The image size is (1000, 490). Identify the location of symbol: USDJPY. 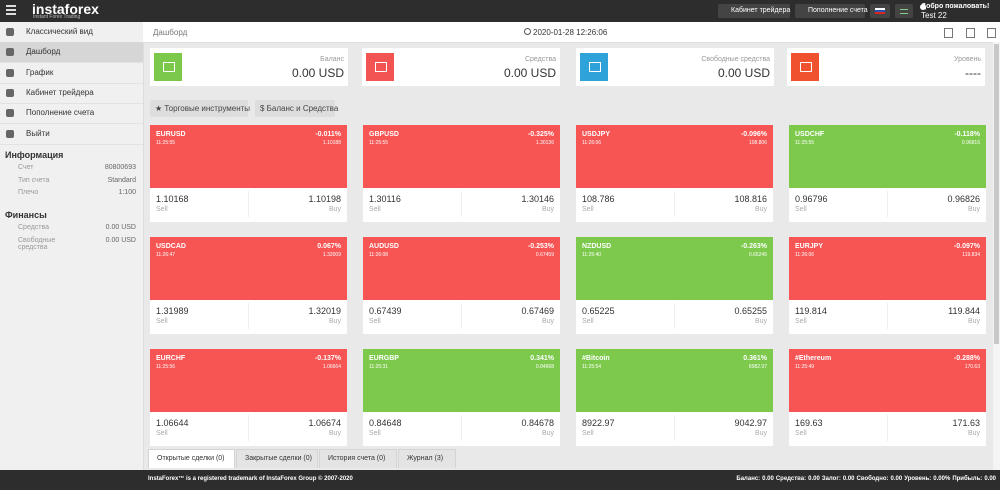
(596, 134).